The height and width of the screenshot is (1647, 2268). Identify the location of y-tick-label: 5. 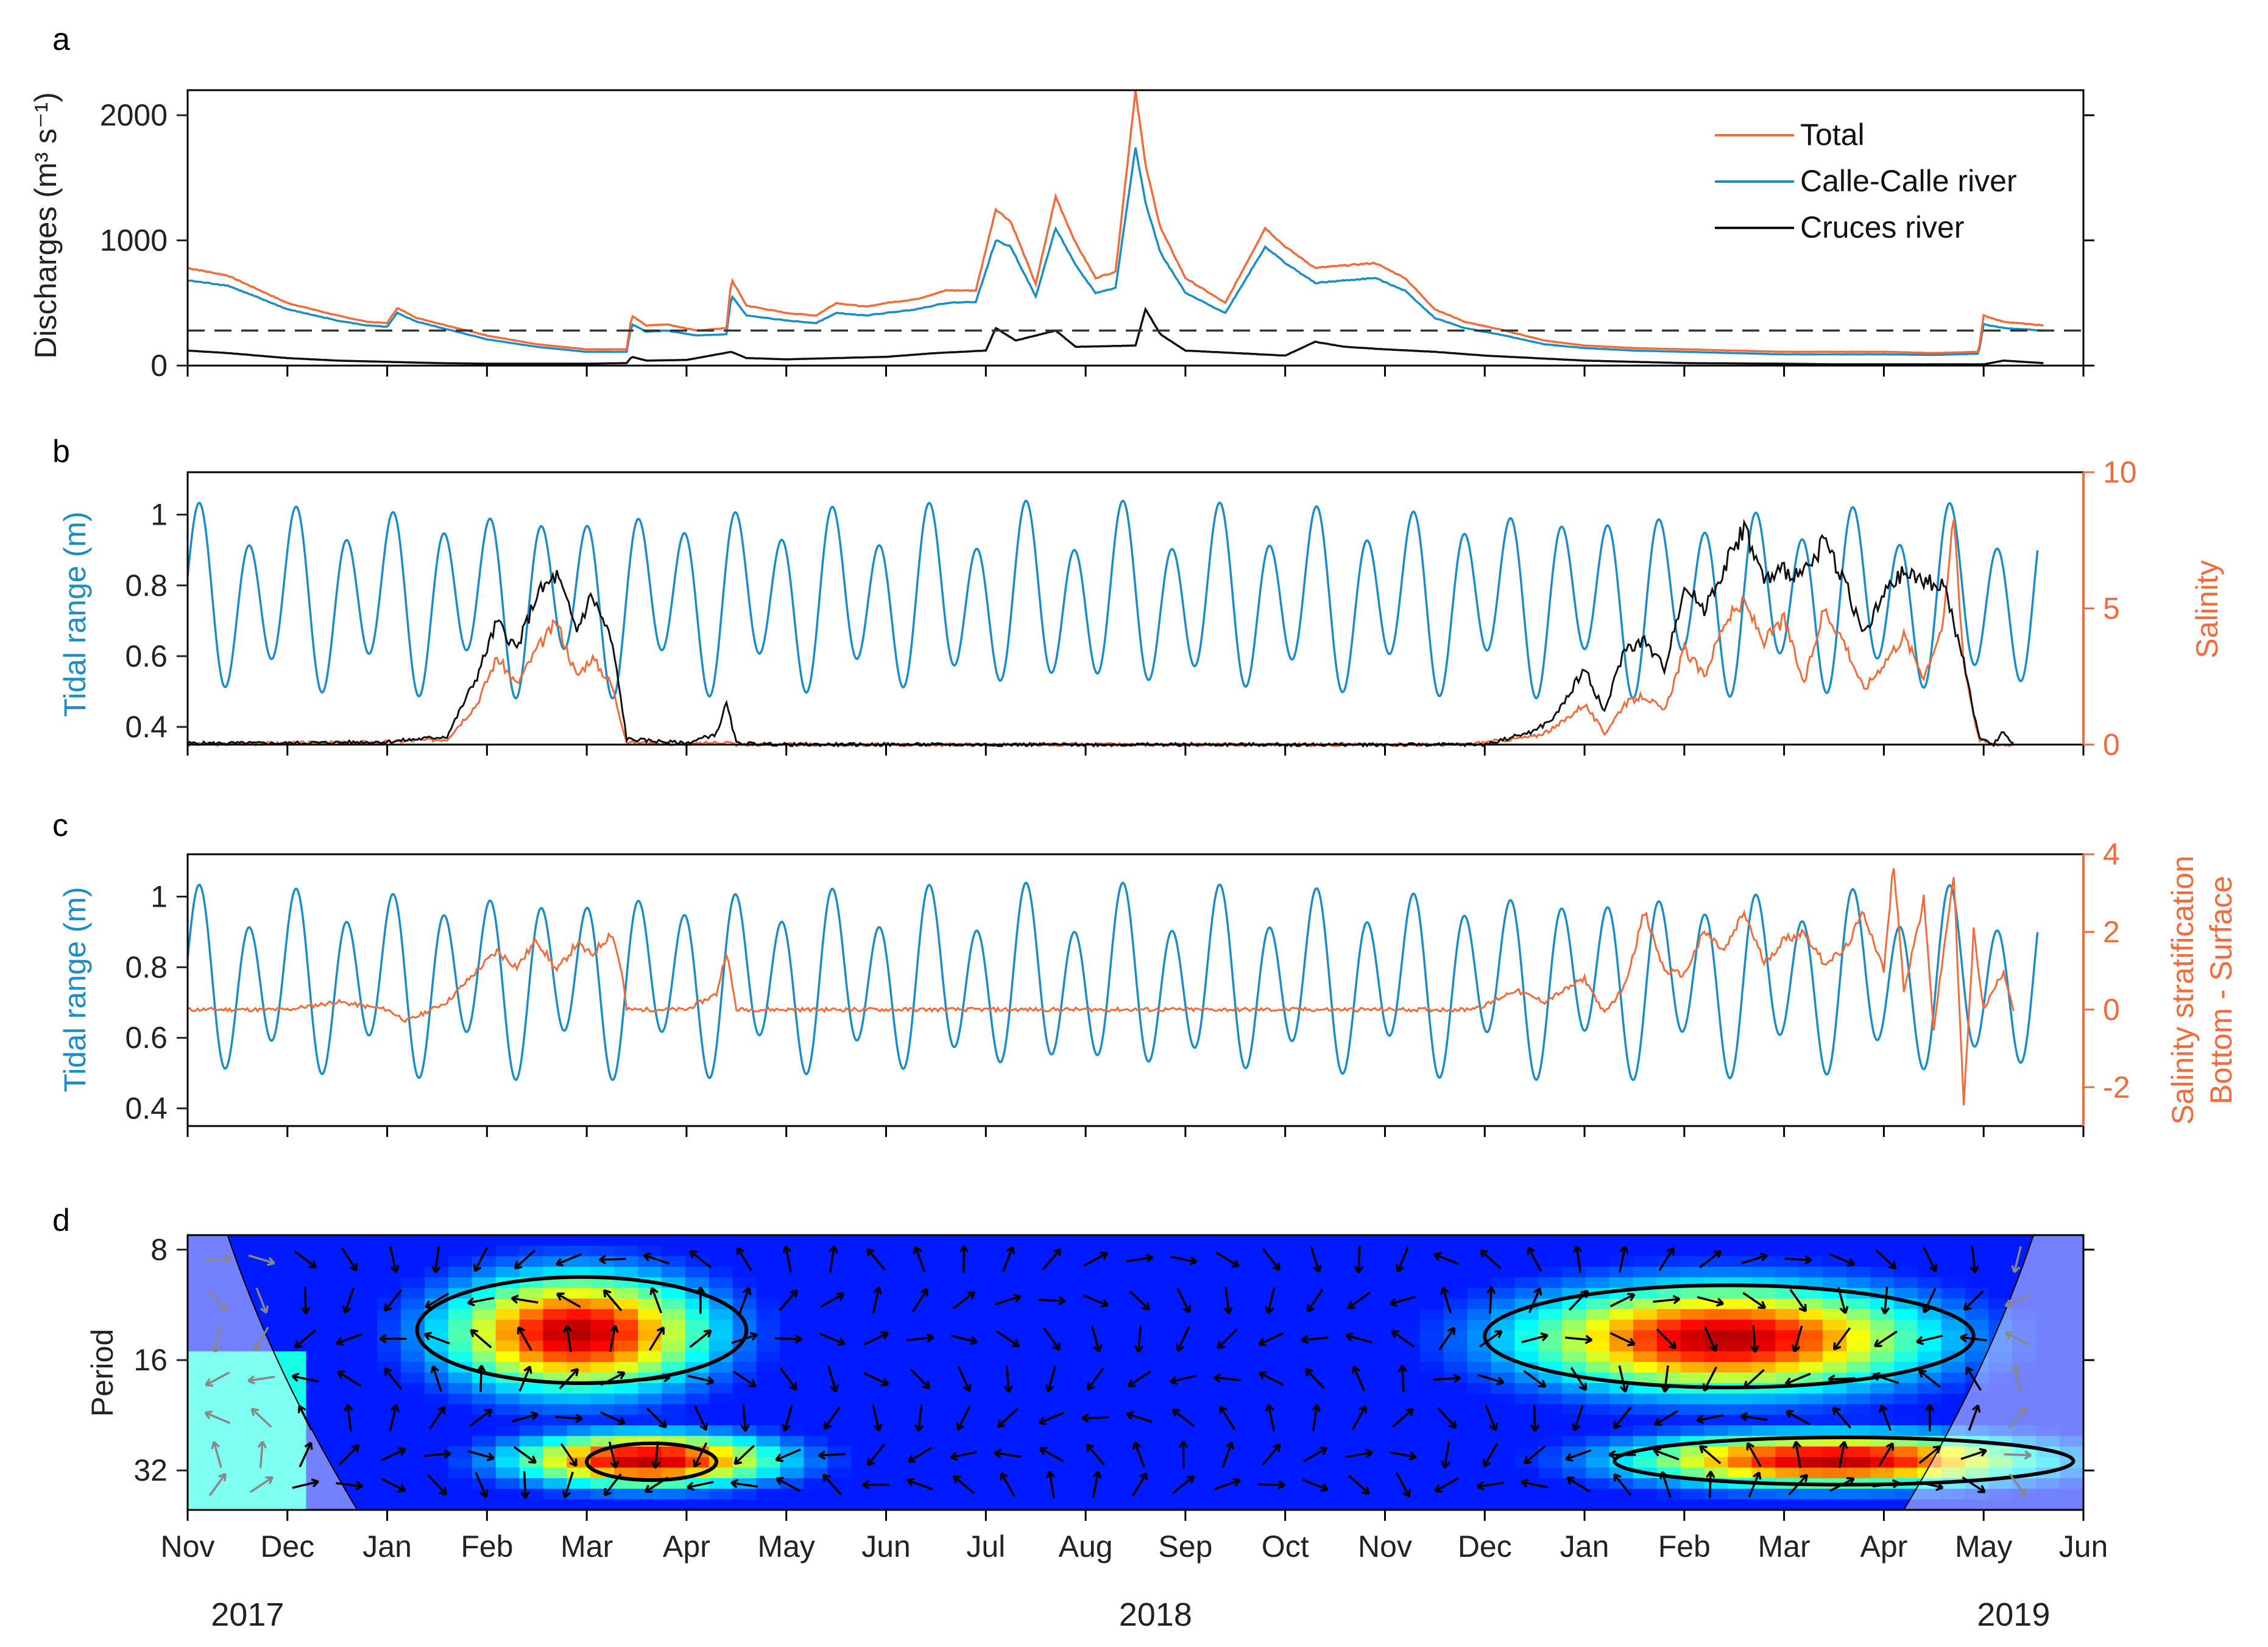
(2111, 609).